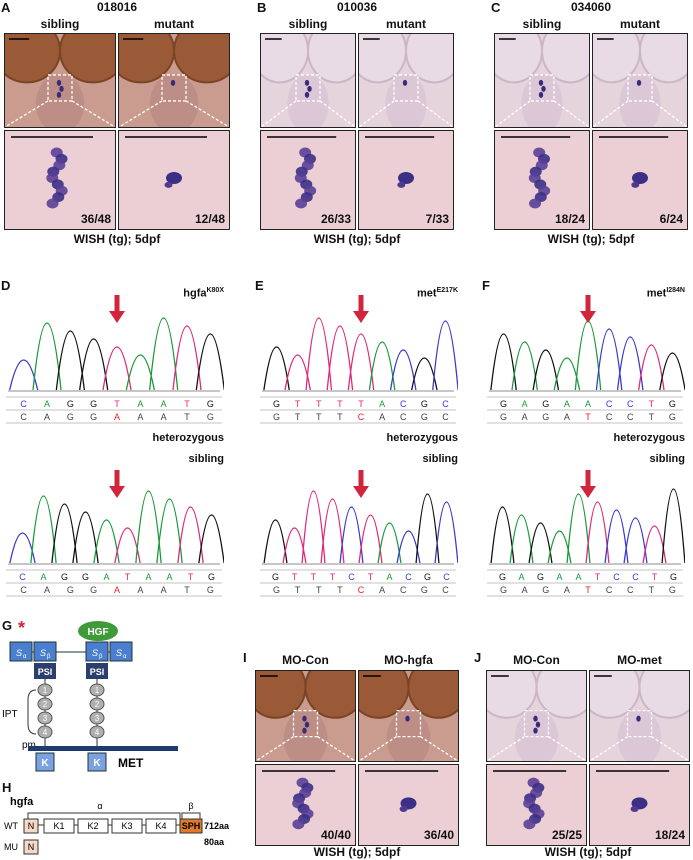  I want to click on het-chromatogram: G A G A A T C C T GG A G A T C C T G, so click(586, 533).